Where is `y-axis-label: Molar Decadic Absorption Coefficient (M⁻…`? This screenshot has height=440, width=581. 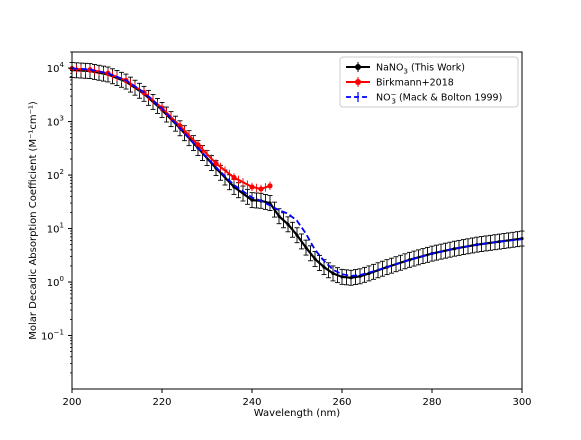
y-axis-label: Molar Decadic Absorption Coefficient (M⁻… is located at coordinates (33, 220).